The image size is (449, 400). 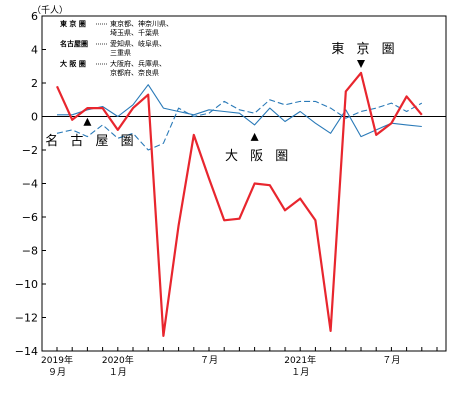 I want to click on x-tick-label: 2020年, so click(x=118, y=360).